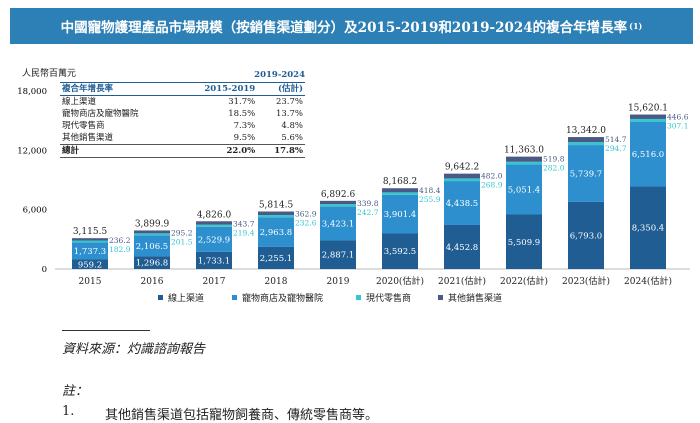  What do you see at coordinates (586, 281) in the screenshot?
I see `x-tick-label: 2023(估計)` at bounding box center [586, 281].